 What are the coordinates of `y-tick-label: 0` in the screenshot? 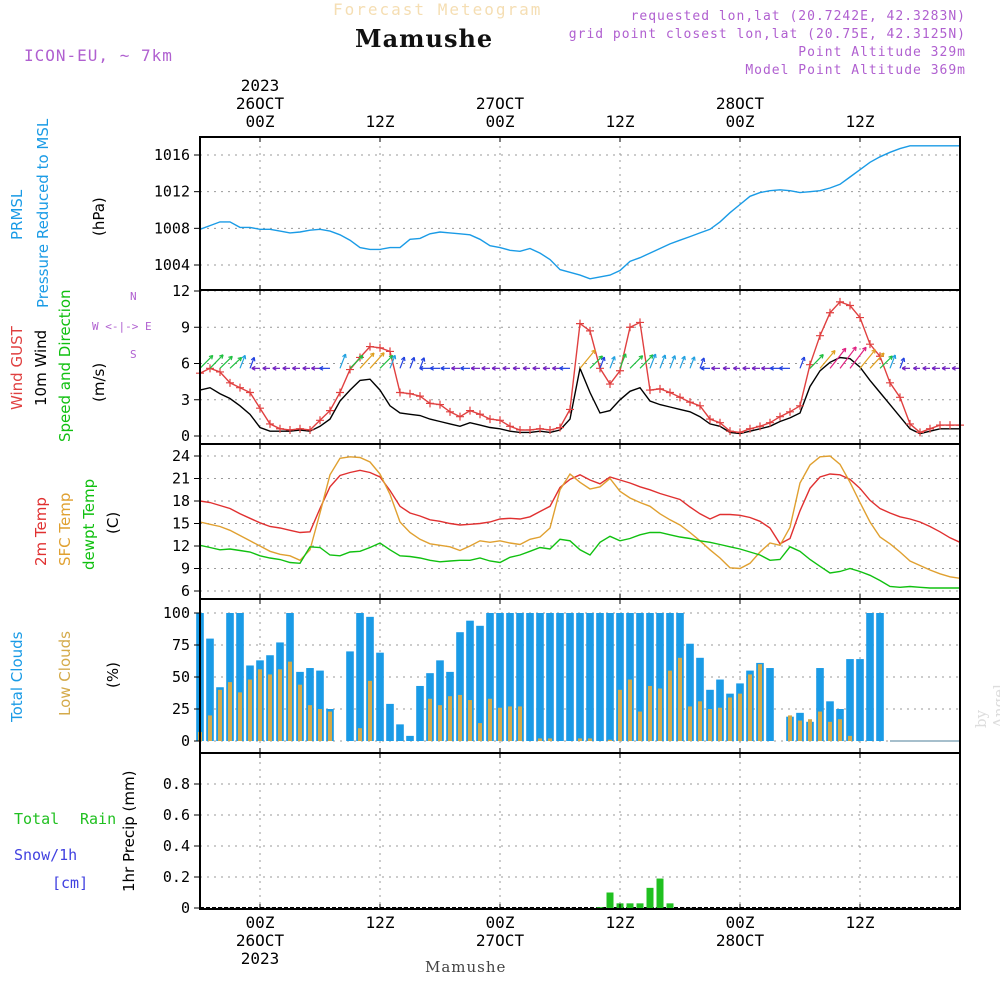 It's located at (185, 908).